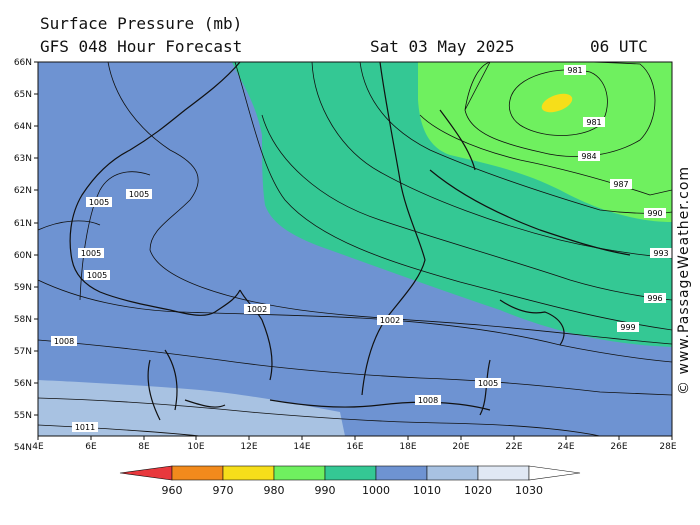 The height and width of the screenshot is (525, 700). I want to click on colorbar-high-arrow, so click(554, 473).